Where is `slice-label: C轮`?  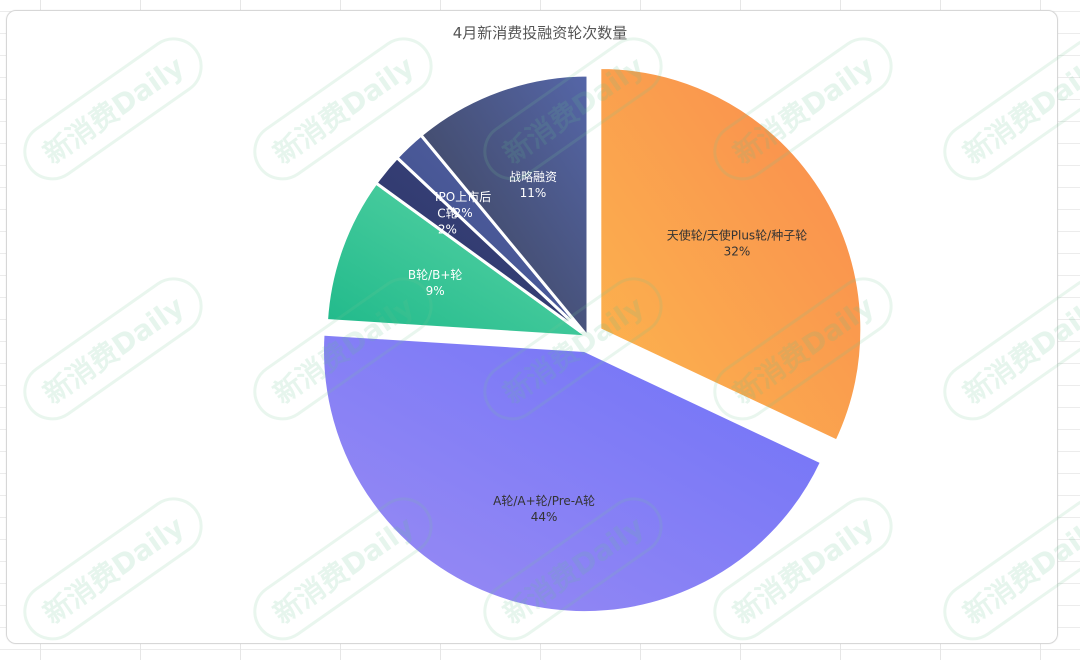
slice-label: C轮 is located at coordinates (447, 214).